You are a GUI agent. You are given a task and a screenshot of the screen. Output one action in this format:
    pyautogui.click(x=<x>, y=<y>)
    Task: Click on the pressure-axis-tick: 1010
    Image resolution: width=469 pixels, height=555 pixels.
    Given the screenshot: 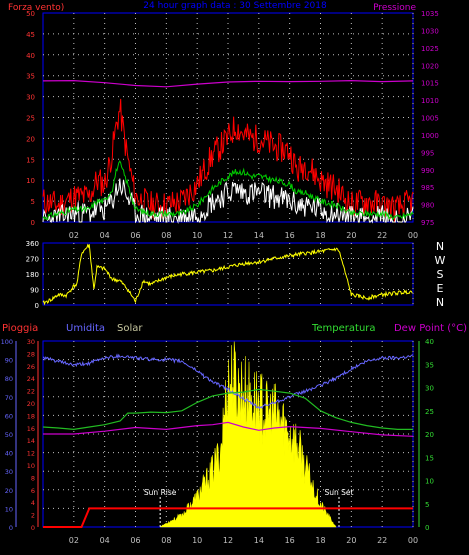 What is the action you would take?
    pyautogui.click(x=430, y=101)
    